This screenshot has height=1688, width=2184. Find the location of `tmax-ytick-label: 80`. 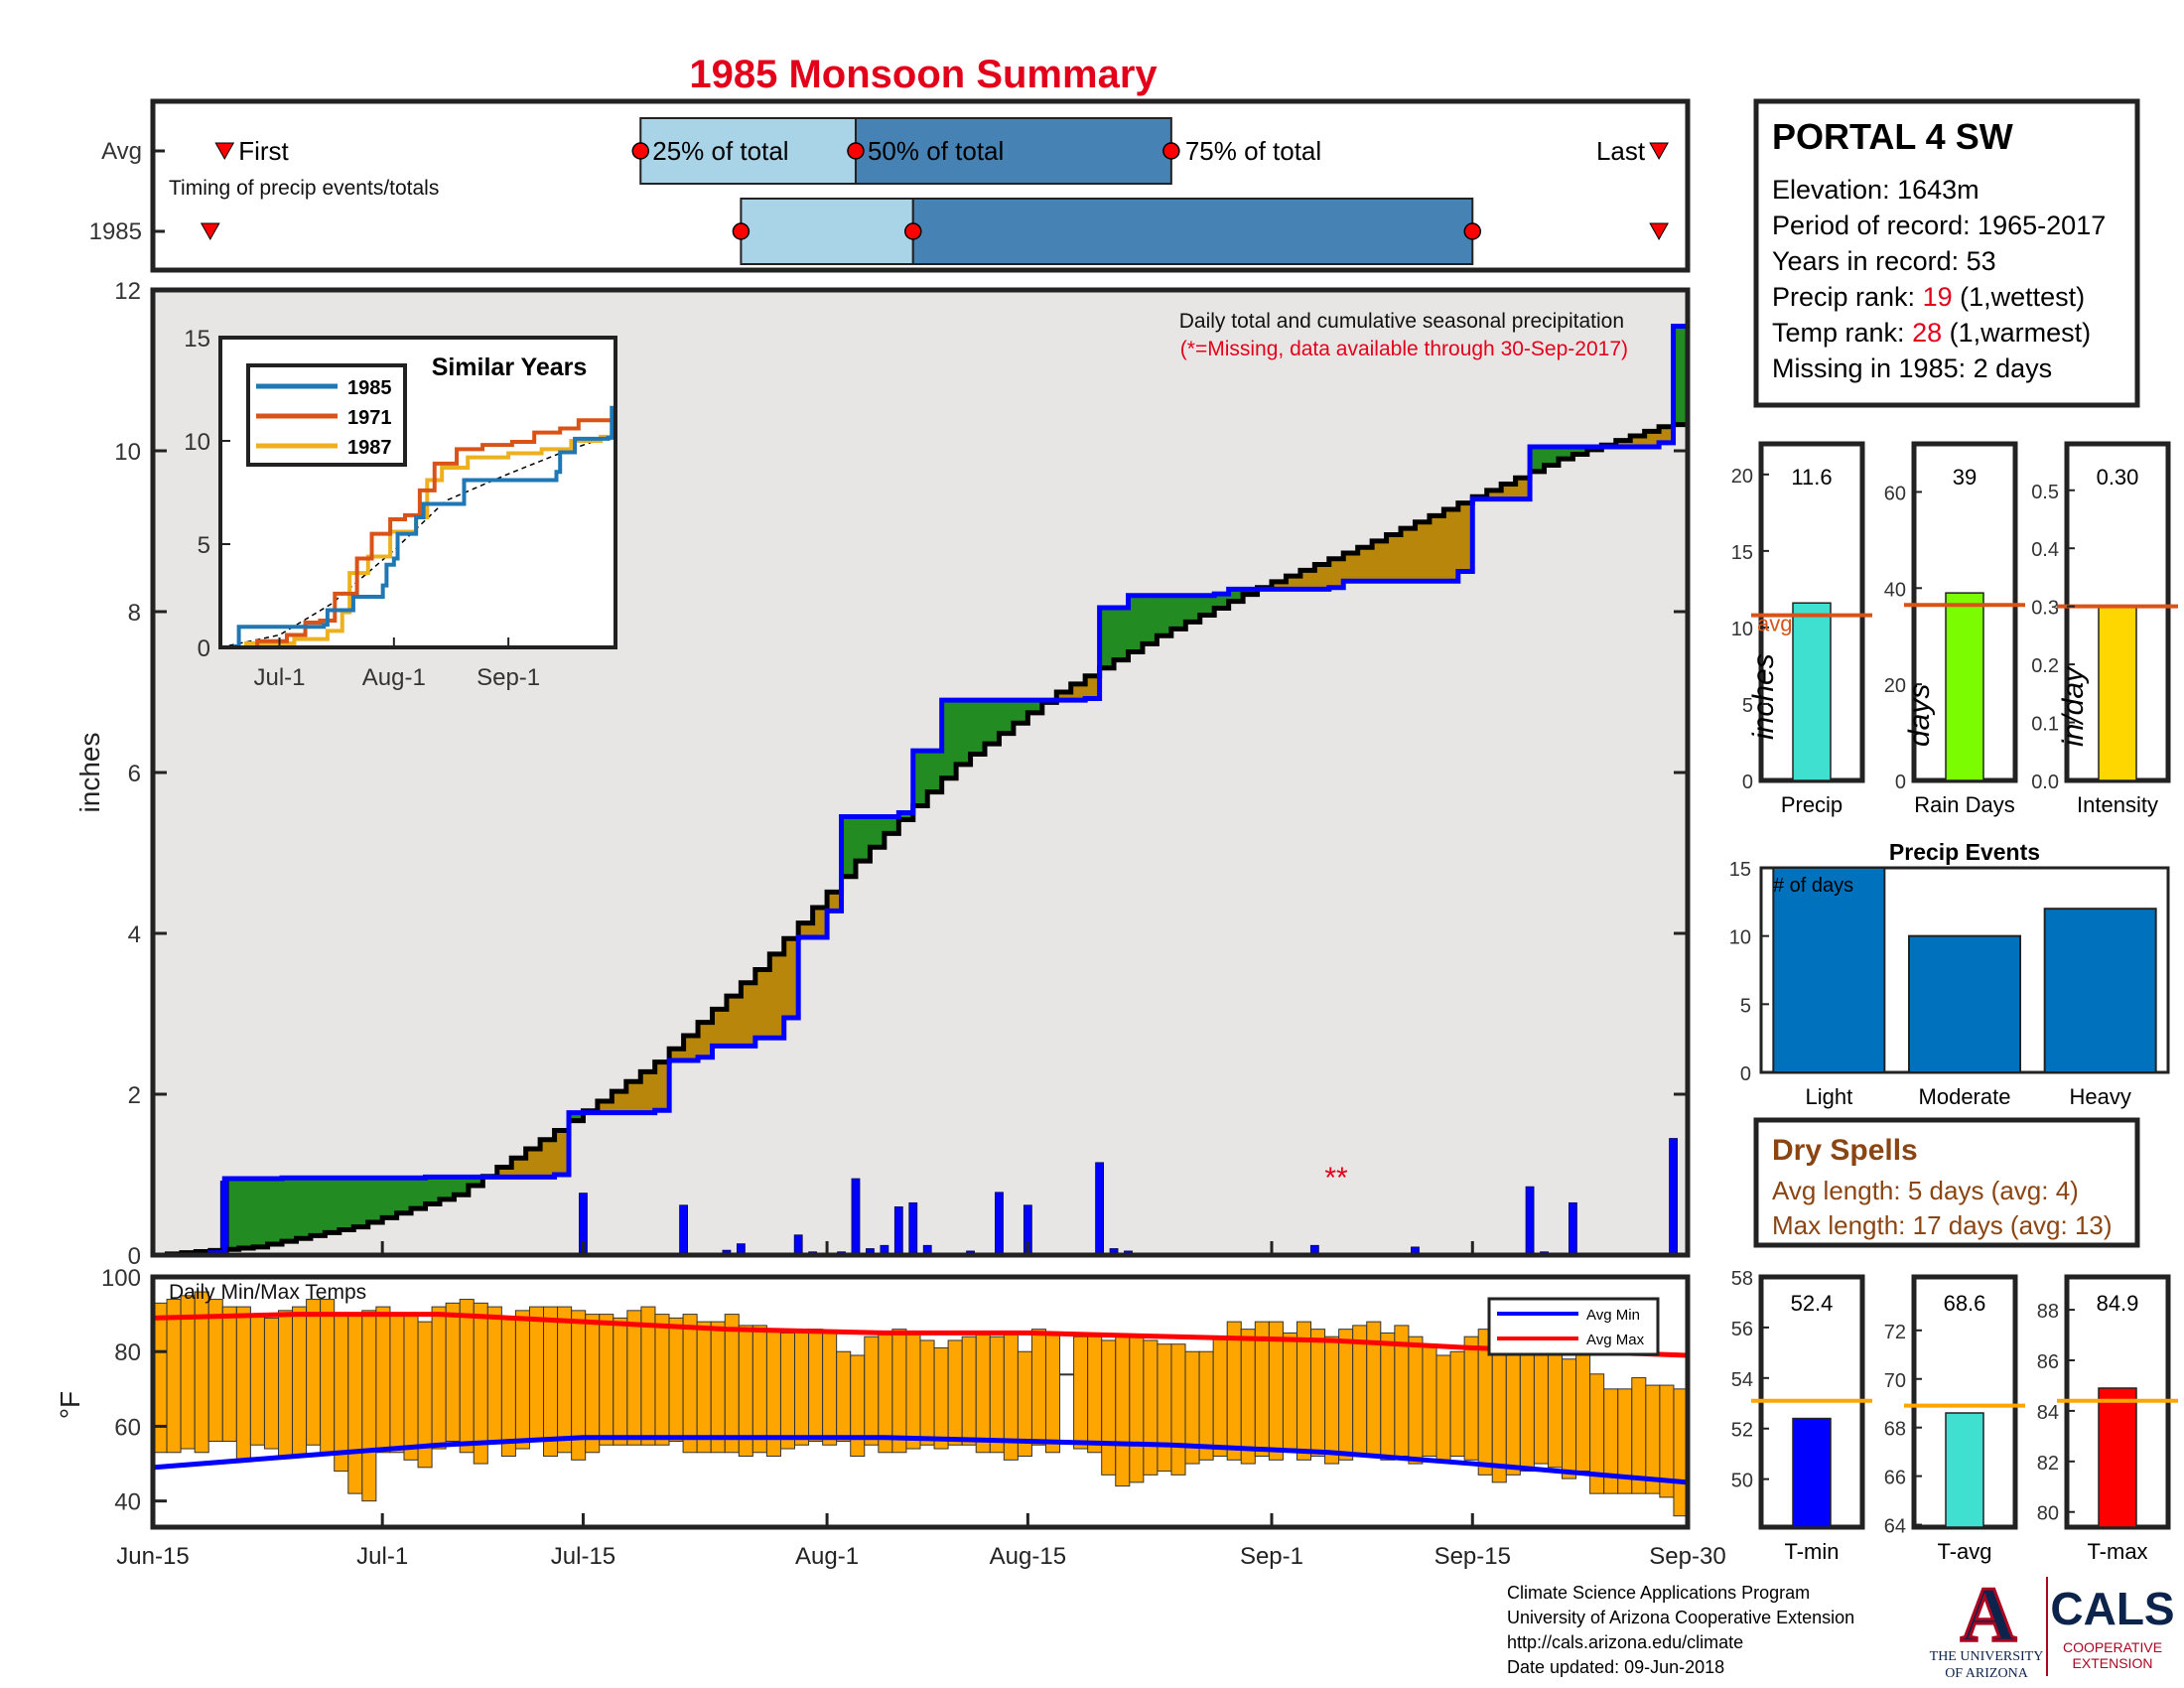

tmax-ytick-label: 80 is located at coordinates (2048, 1514).